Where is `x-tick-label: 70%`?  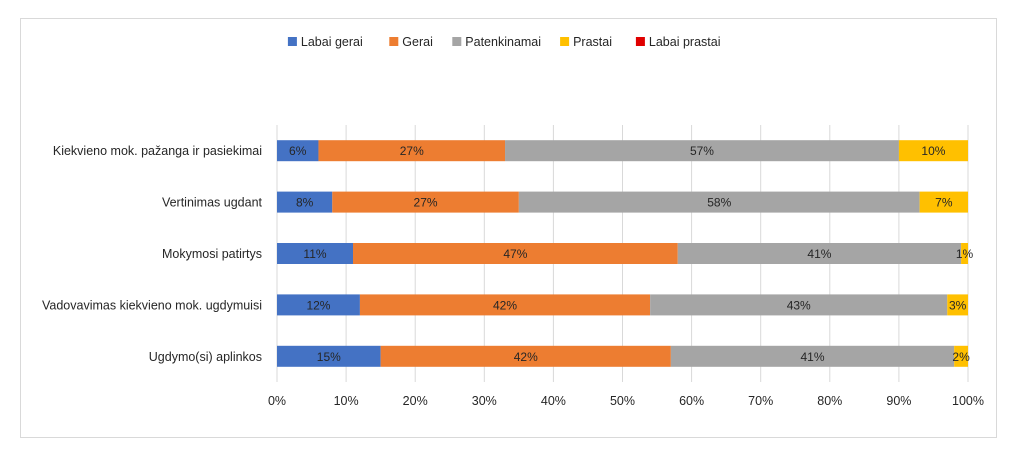
x-tick-label: 70% is located at coordinates (760, 401).